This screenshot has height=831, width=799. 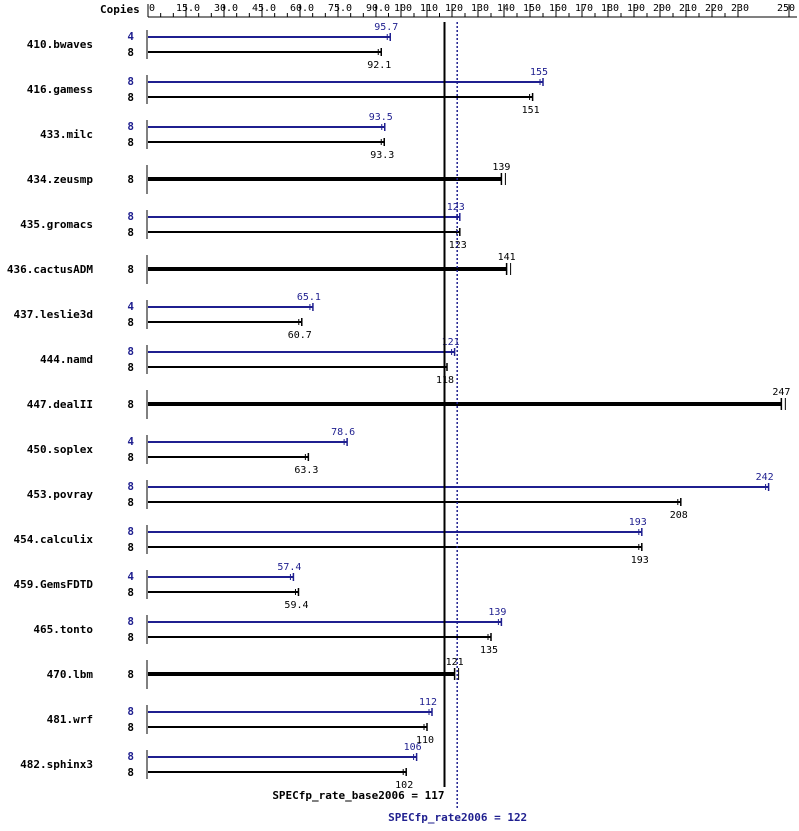 What do you see at coordinates (428, 702) in the screenshot?
I see `value-label-peak: 112` at bounding box center [428, 702].